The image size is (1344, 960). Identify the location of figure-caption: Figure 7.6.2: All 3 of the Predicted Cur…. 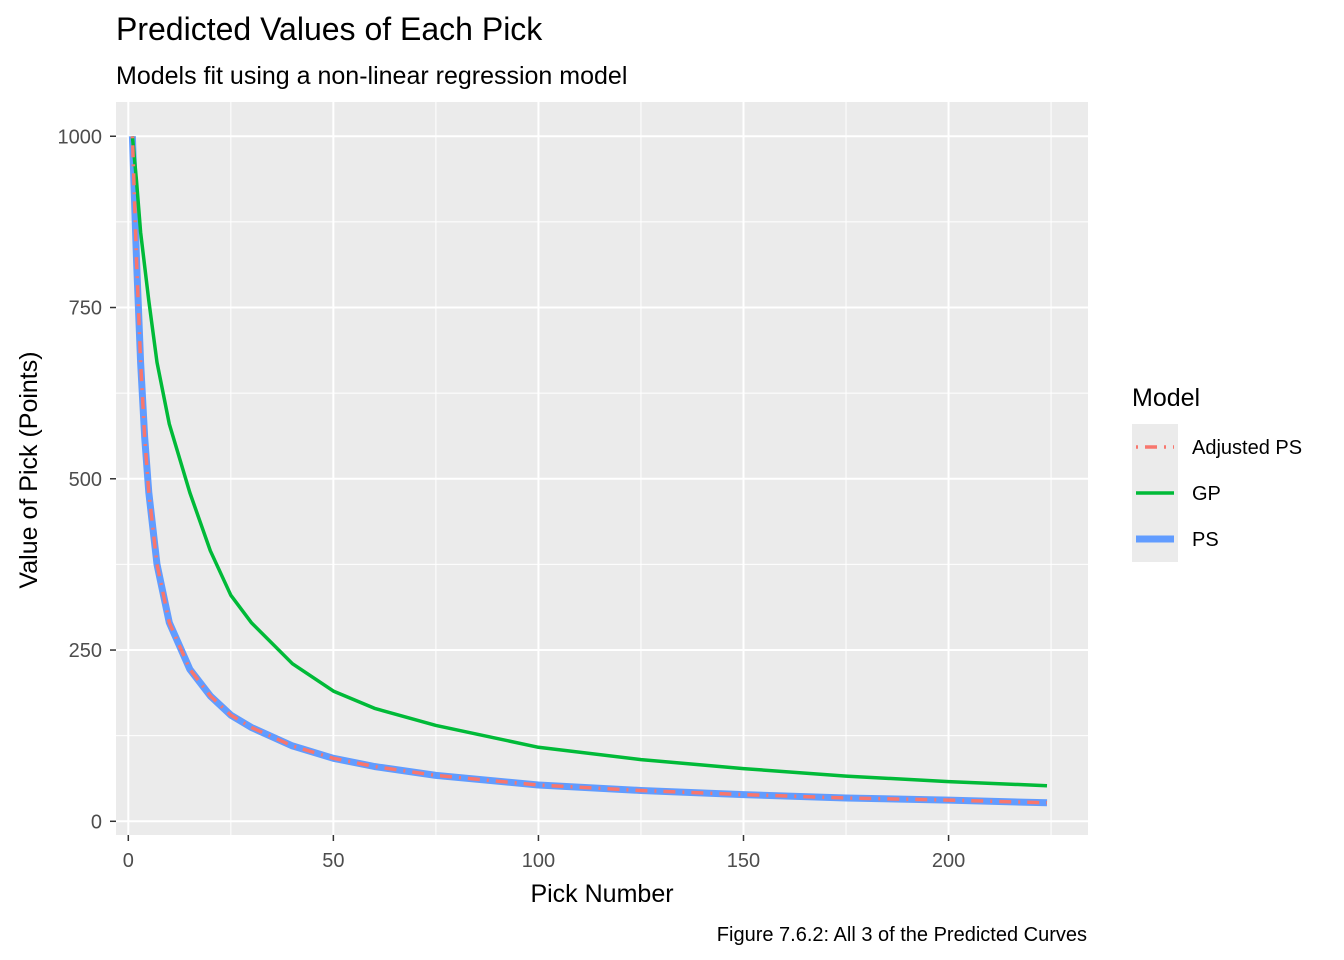
(902, 935).